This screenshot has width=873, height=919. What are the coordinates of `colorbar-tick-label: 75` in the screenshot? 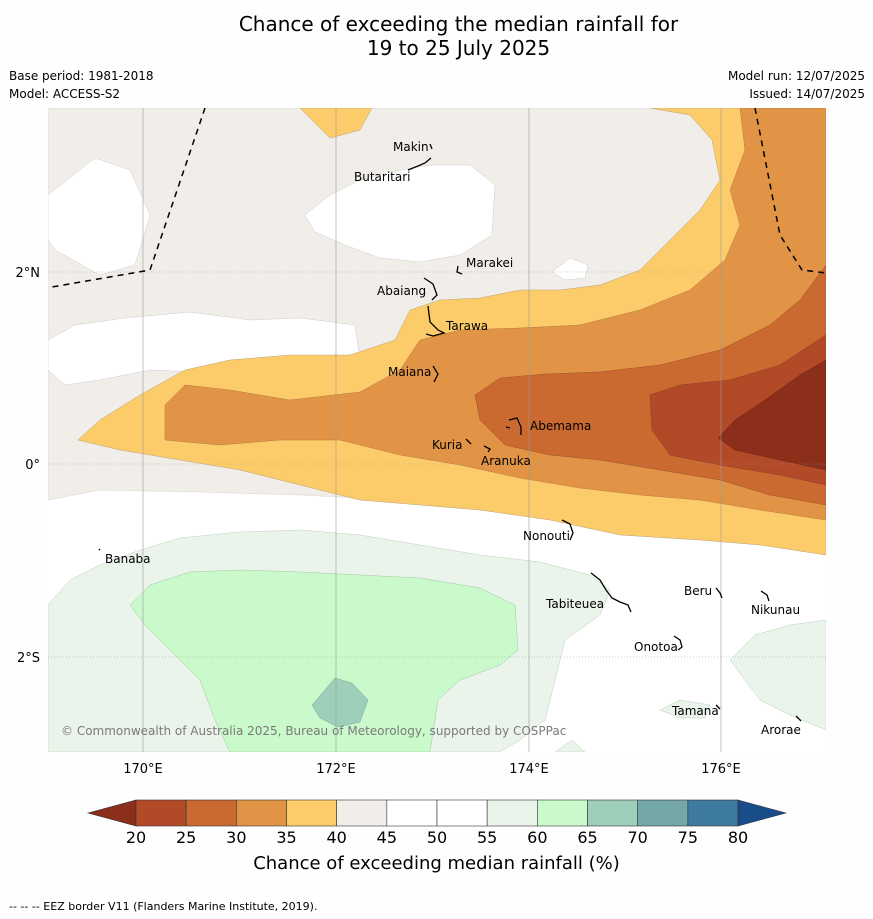 It's located at (687, 837).